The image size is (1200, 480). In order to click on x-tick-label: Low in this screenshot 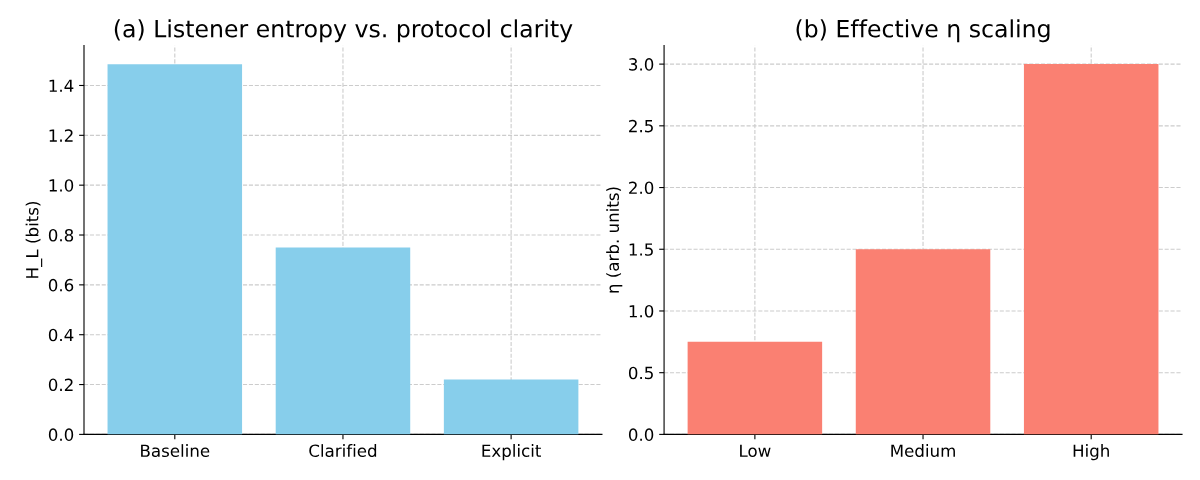, I will do `click(755, 451)`.